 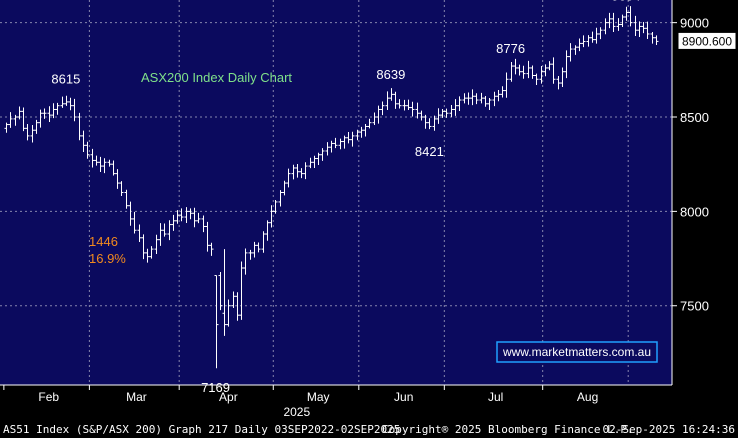 What do you see at coordinates (429, 151) in the screenshot?
I see `price-annotation: 8421` at bounding box center [429, 151].